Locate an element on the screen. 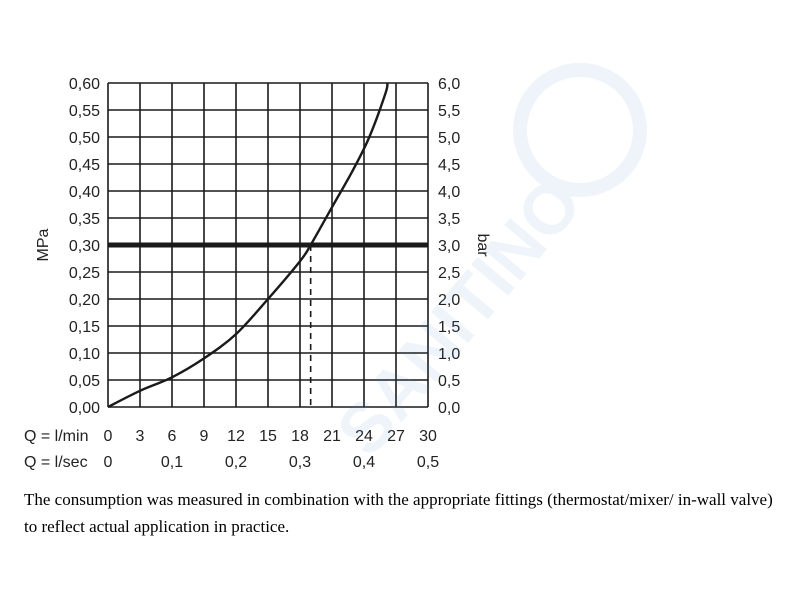 Image resolution: width=800 pixels, height=600 pixels. y-tick-label-right: 4,5 is located at coordinates (449, 165).